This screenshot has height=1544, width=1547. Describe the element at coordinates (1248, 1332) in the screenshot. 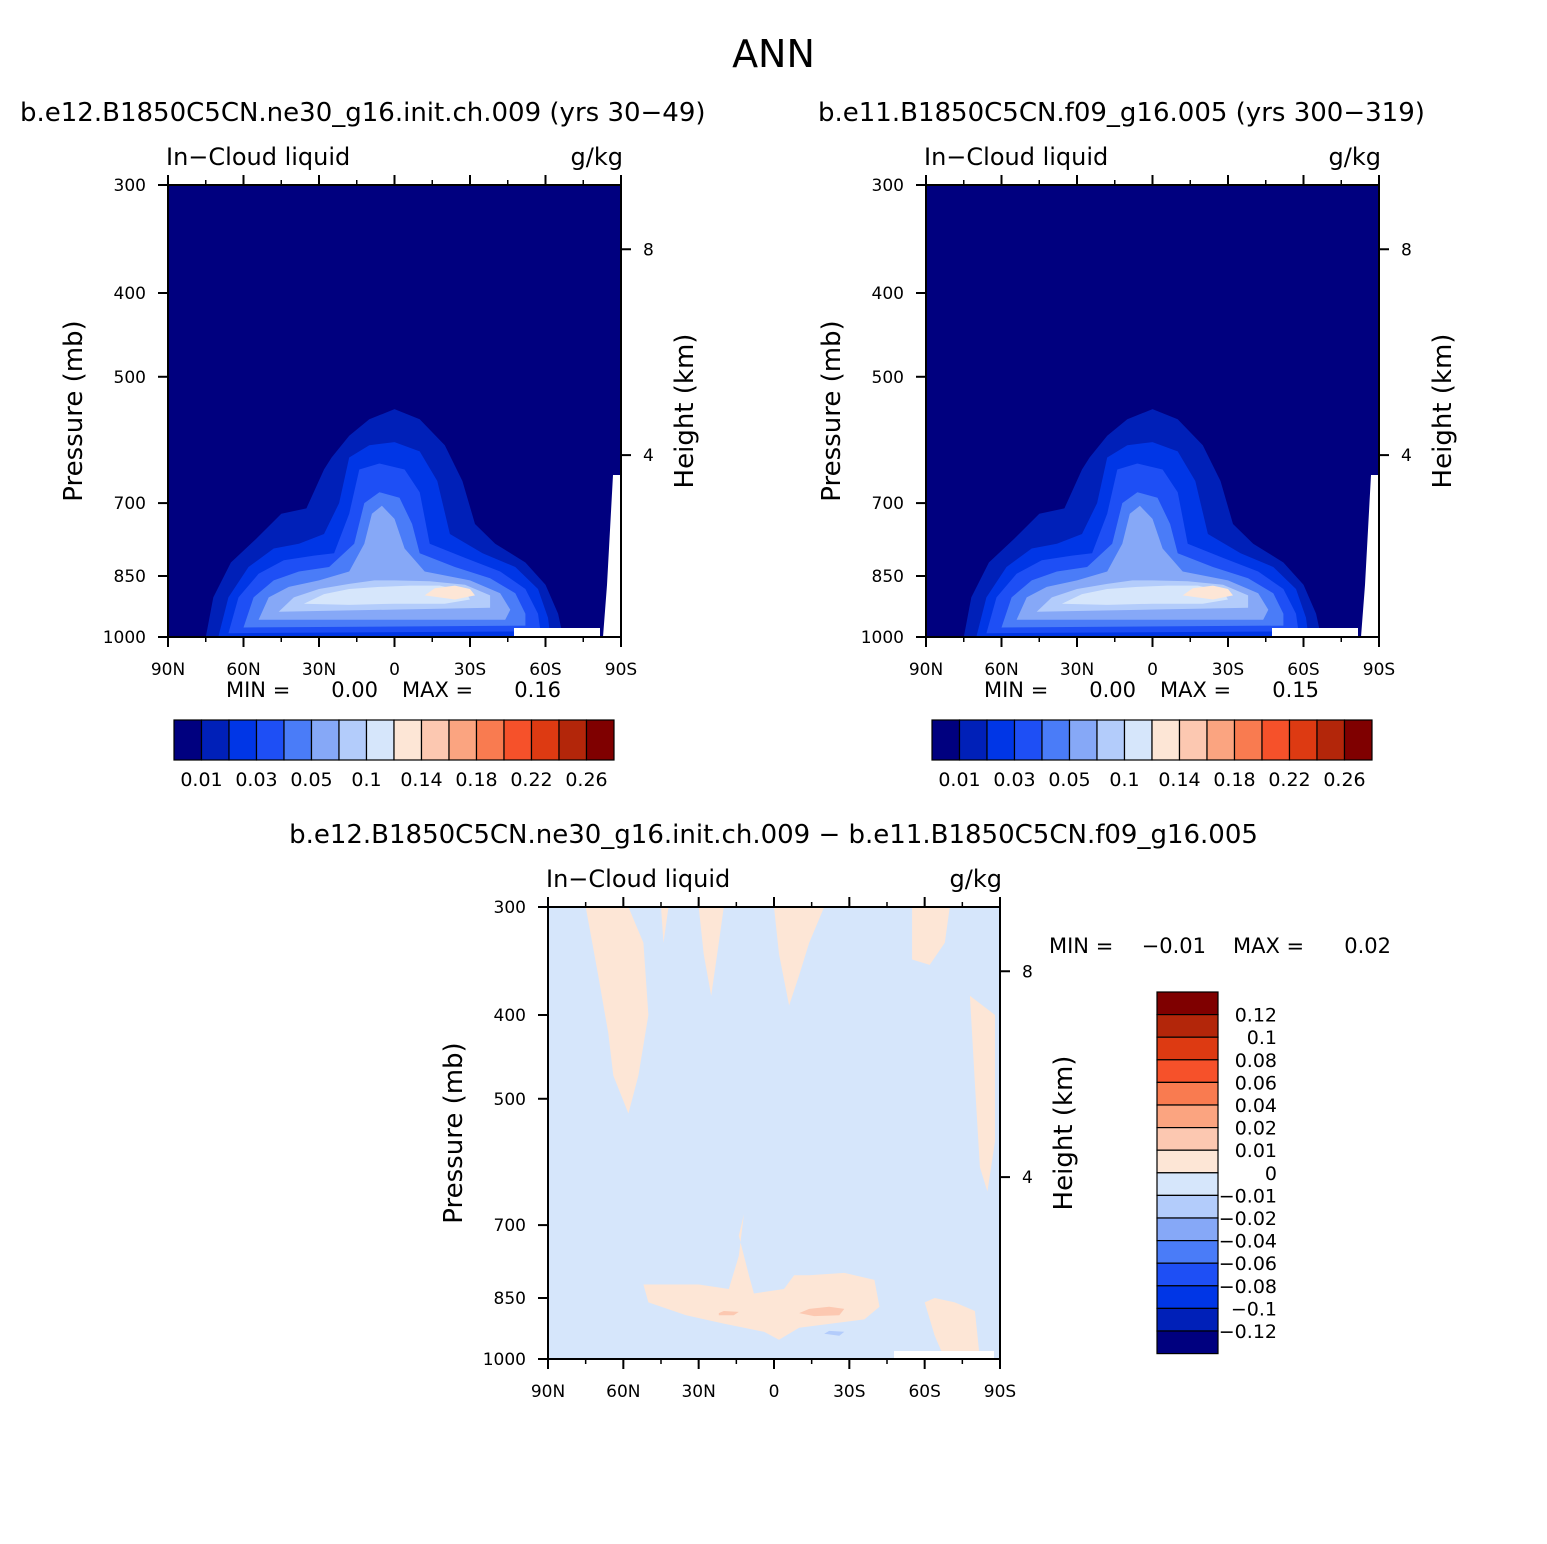

I see `colorbar-label: −0.12` at that location.